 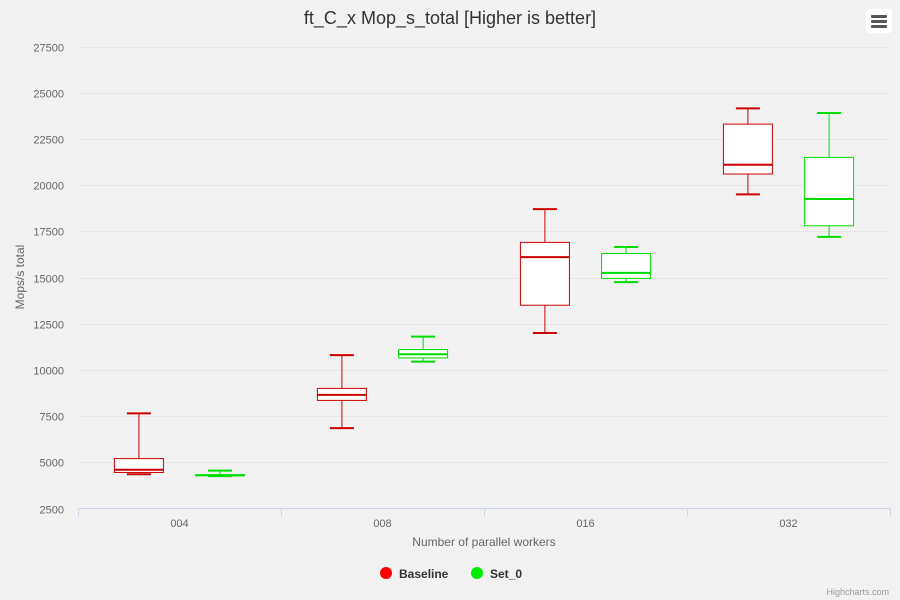 I want to click on y-tick-label: 22500, so click(x=48, y=141).